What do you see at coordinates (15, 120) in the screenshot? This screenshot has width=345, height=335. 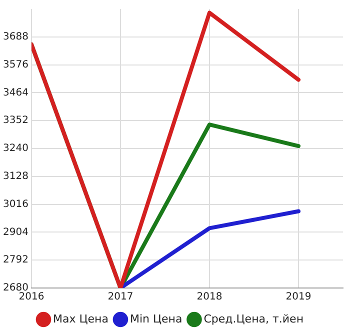 I see `y-tick-label: 3352` at bounding box center [15, 120].